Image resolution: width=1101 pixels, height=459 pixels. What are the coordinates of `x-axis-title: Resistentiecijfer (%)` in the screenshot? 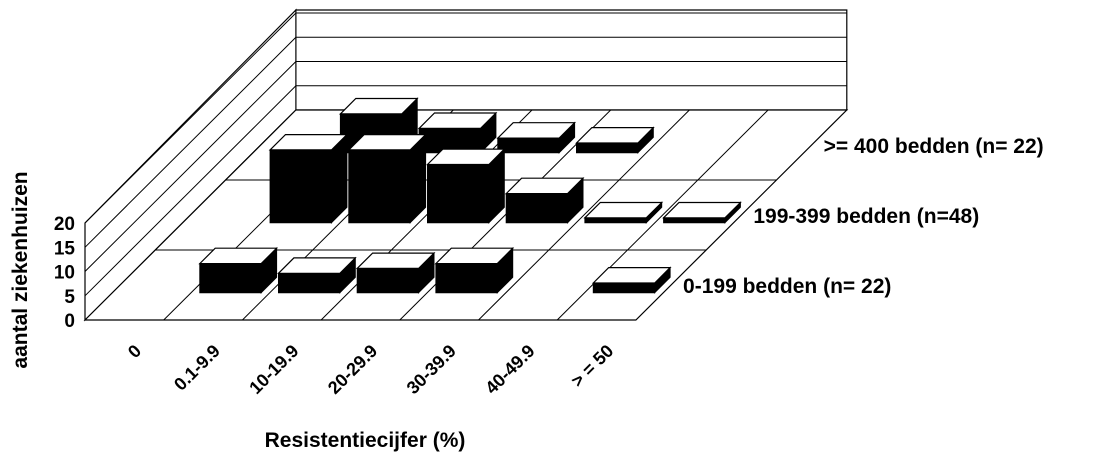 It's located at (365, 440).